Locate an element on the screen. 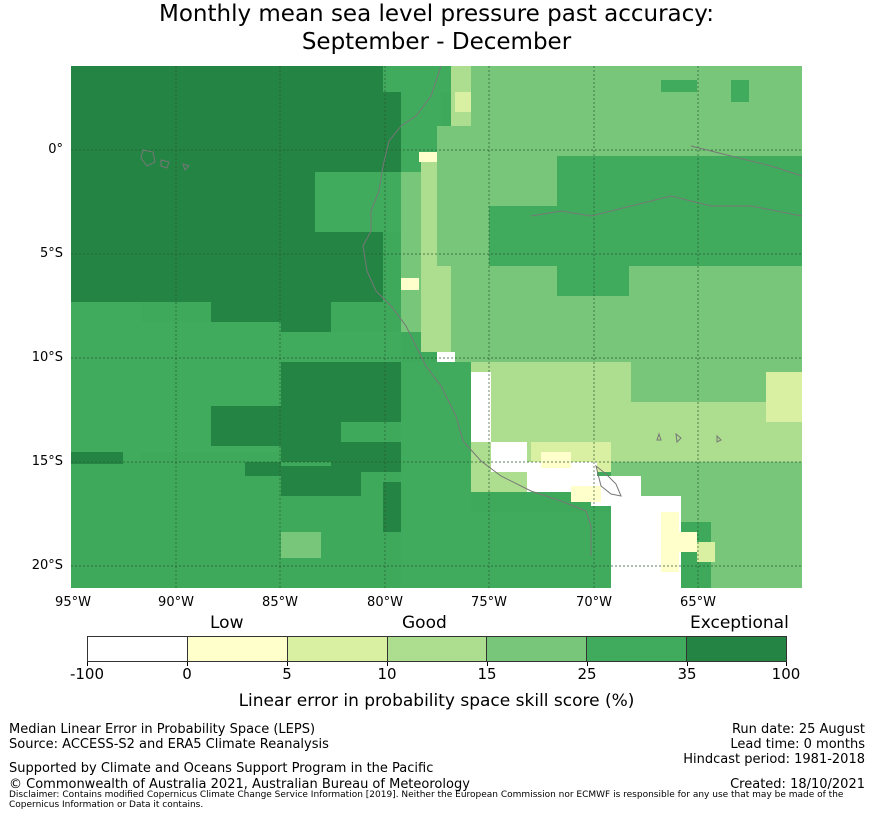  info-run-date: Run date: 25 August is located at coordinates (798, 729).